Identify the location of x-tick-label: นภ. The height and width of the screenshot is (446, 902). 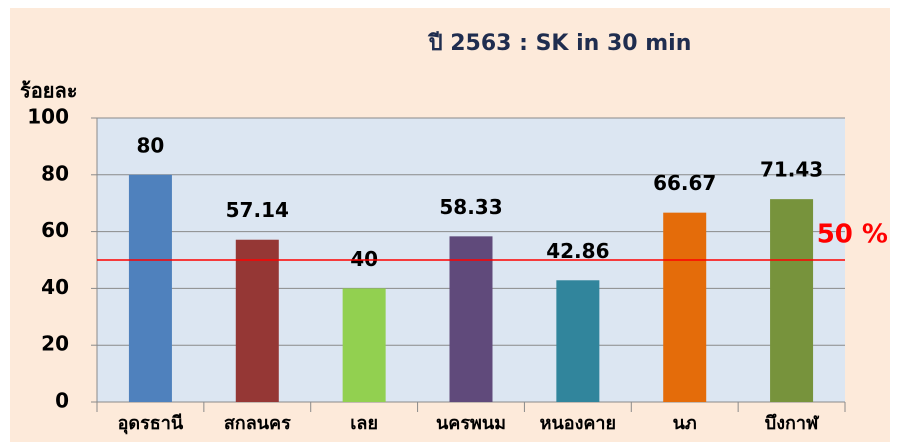
(685, 423).